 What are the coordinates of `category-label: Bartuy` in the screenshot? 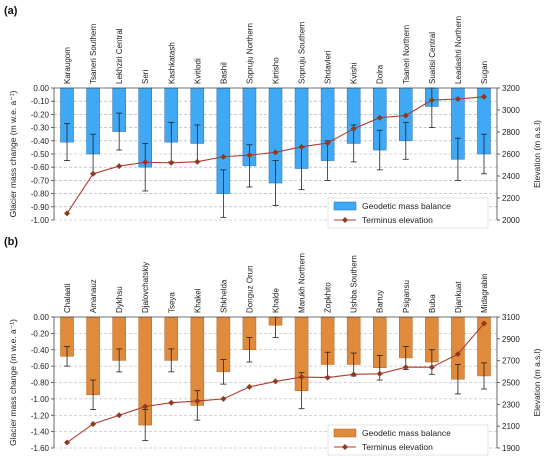 It's located at (380, 301).